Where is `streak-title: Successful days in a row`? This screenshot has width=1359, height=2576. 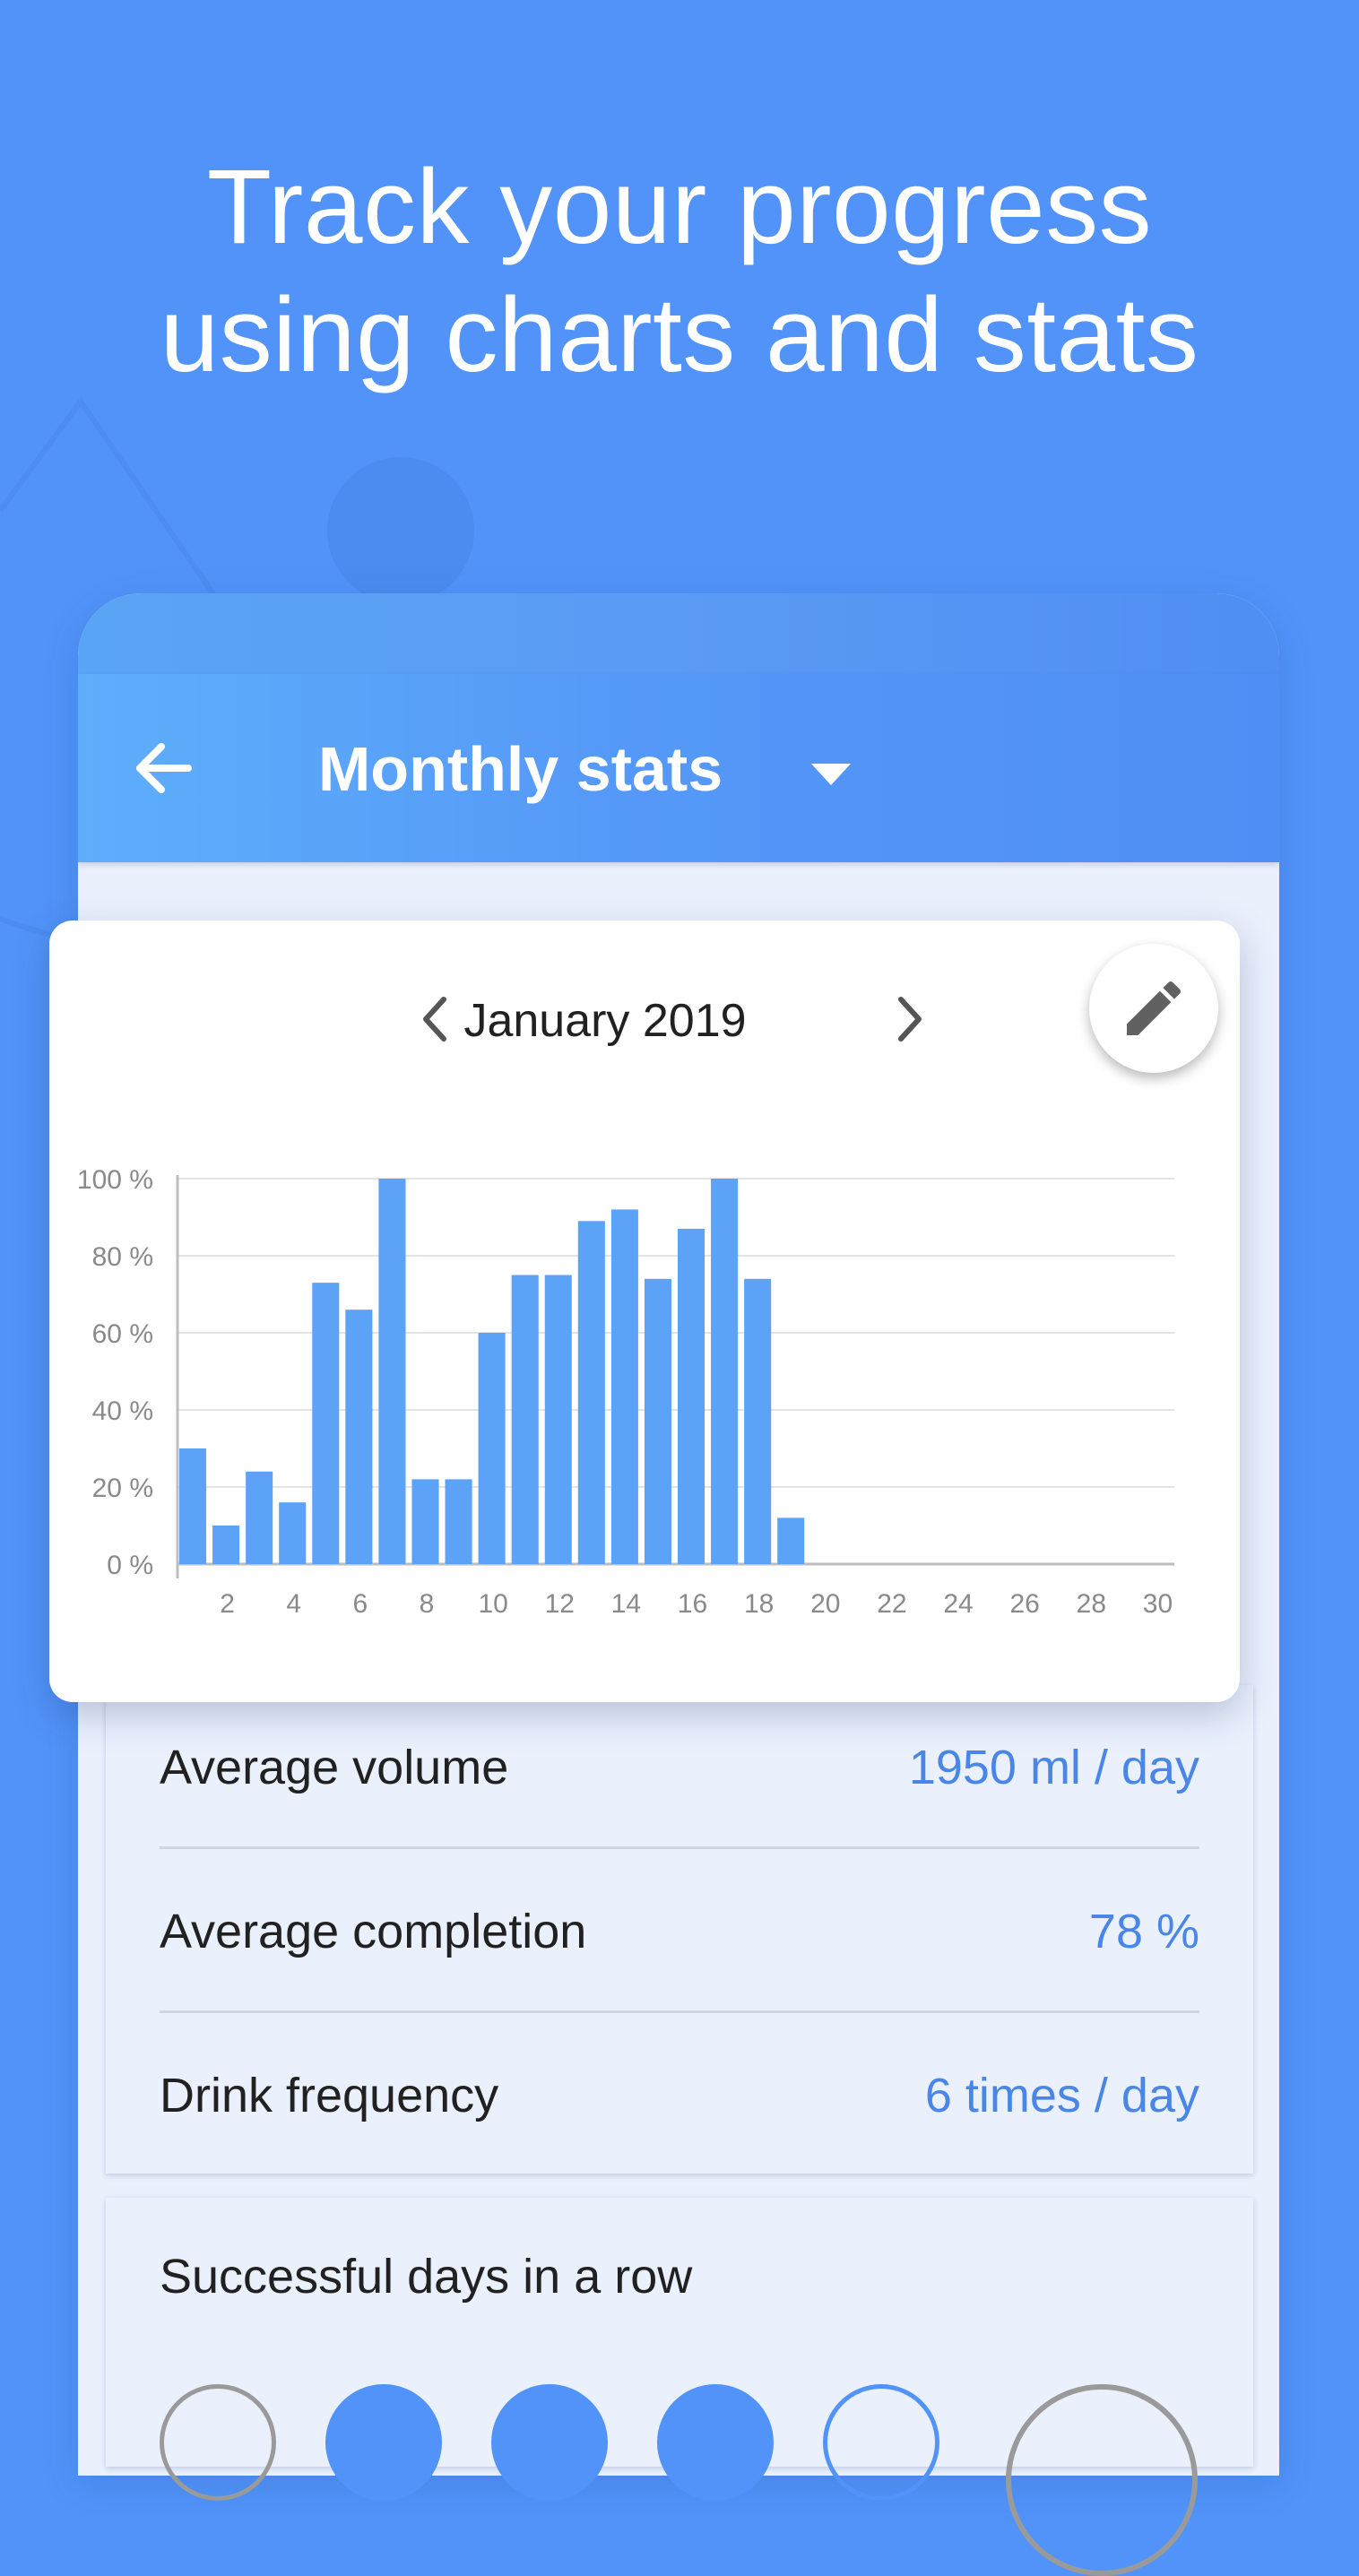 streak-title: Successful days in a row is located at coordinates (426, 2277).